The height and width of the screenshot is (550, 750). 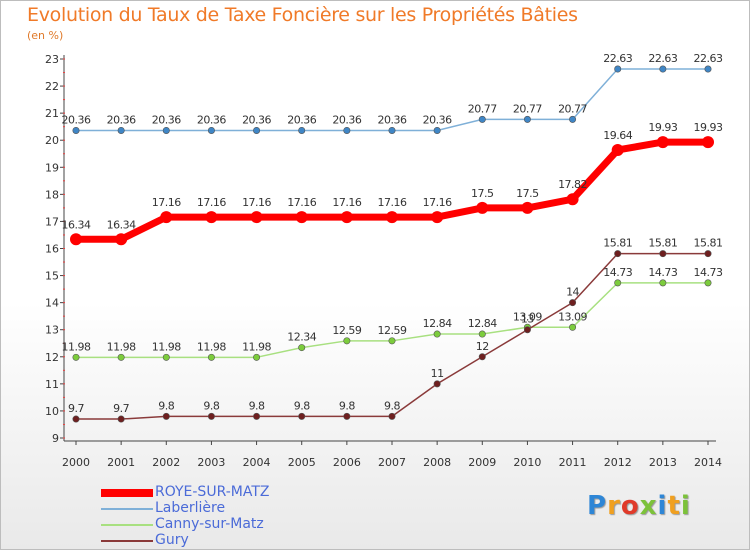 I want to click on x-tick-label: 2010, so click(x=527, y=462).